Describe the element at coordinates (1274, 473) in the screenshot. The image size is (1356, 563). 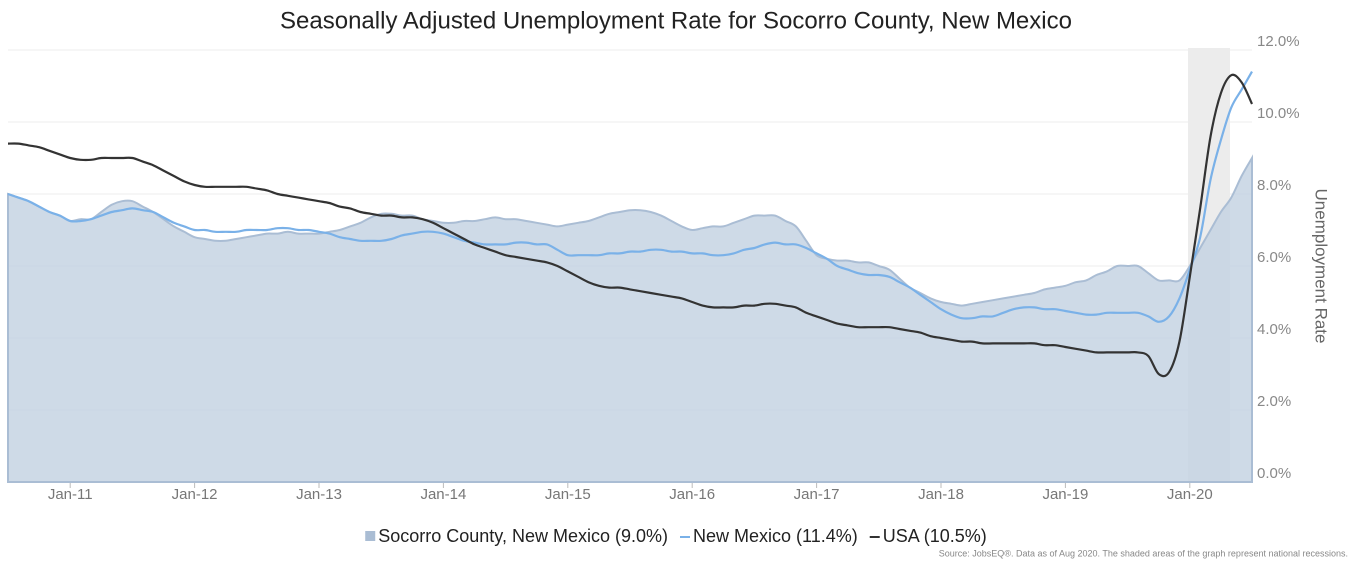
I see `y-tick-label: 0.0%` at that location.